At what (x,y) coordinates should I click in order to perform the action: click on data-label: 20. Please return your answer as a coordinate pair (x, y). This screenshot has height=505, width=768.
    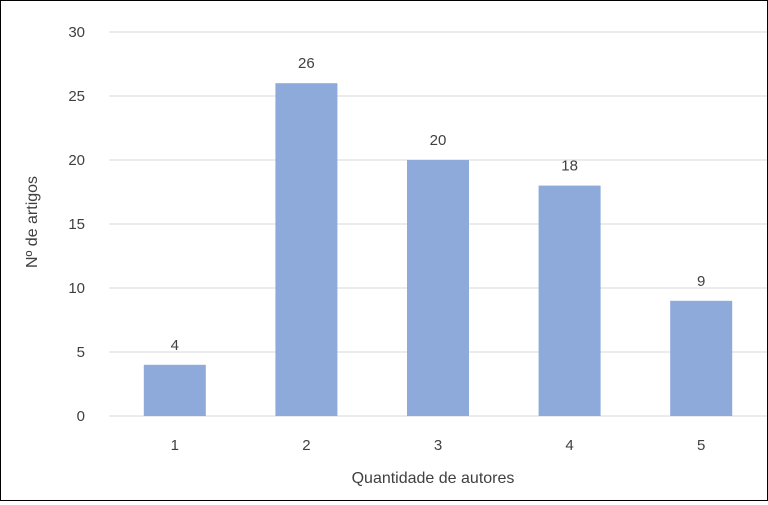
    Looking at the image, I should click on (438, 140).